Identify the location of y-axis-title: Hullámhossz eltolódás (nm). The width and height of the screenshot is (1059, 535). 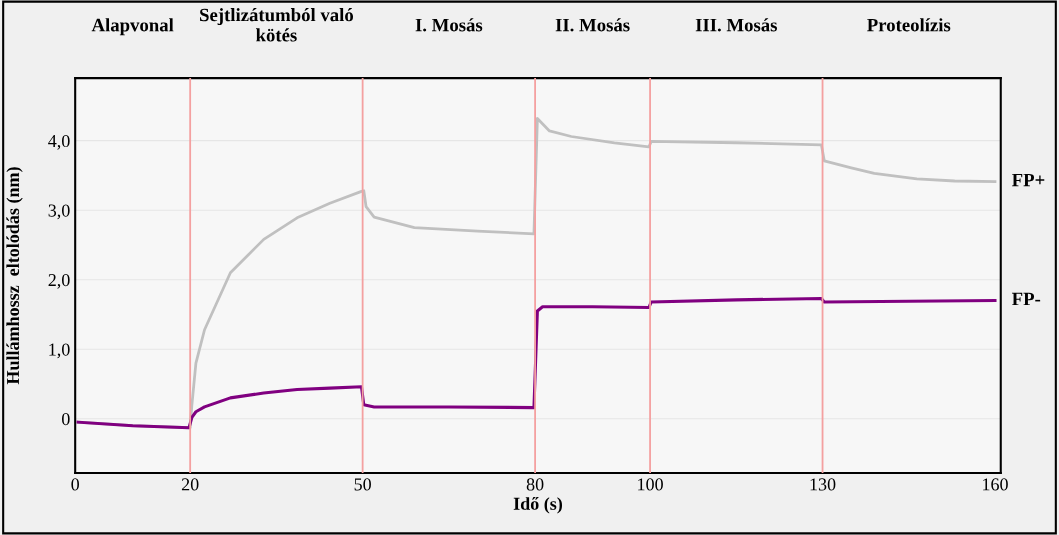
(14, 276).